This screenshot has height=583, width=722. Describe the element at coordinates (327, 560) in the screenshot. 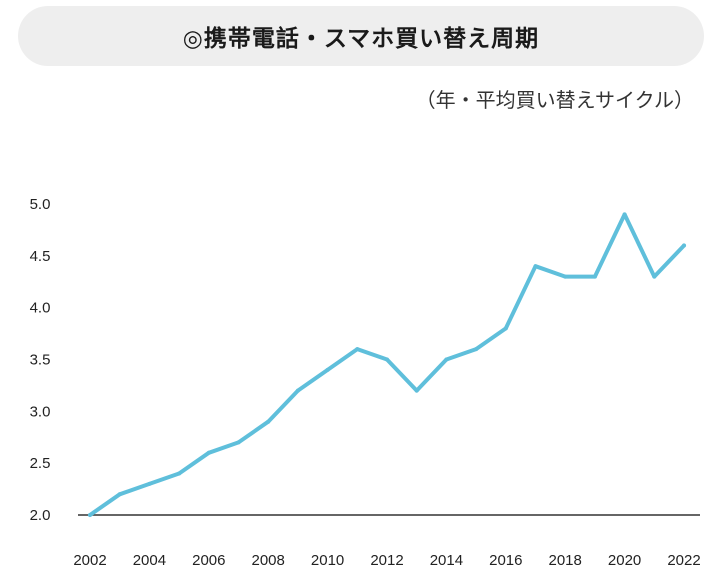

I see `x-tick-label: 2010` at that location.